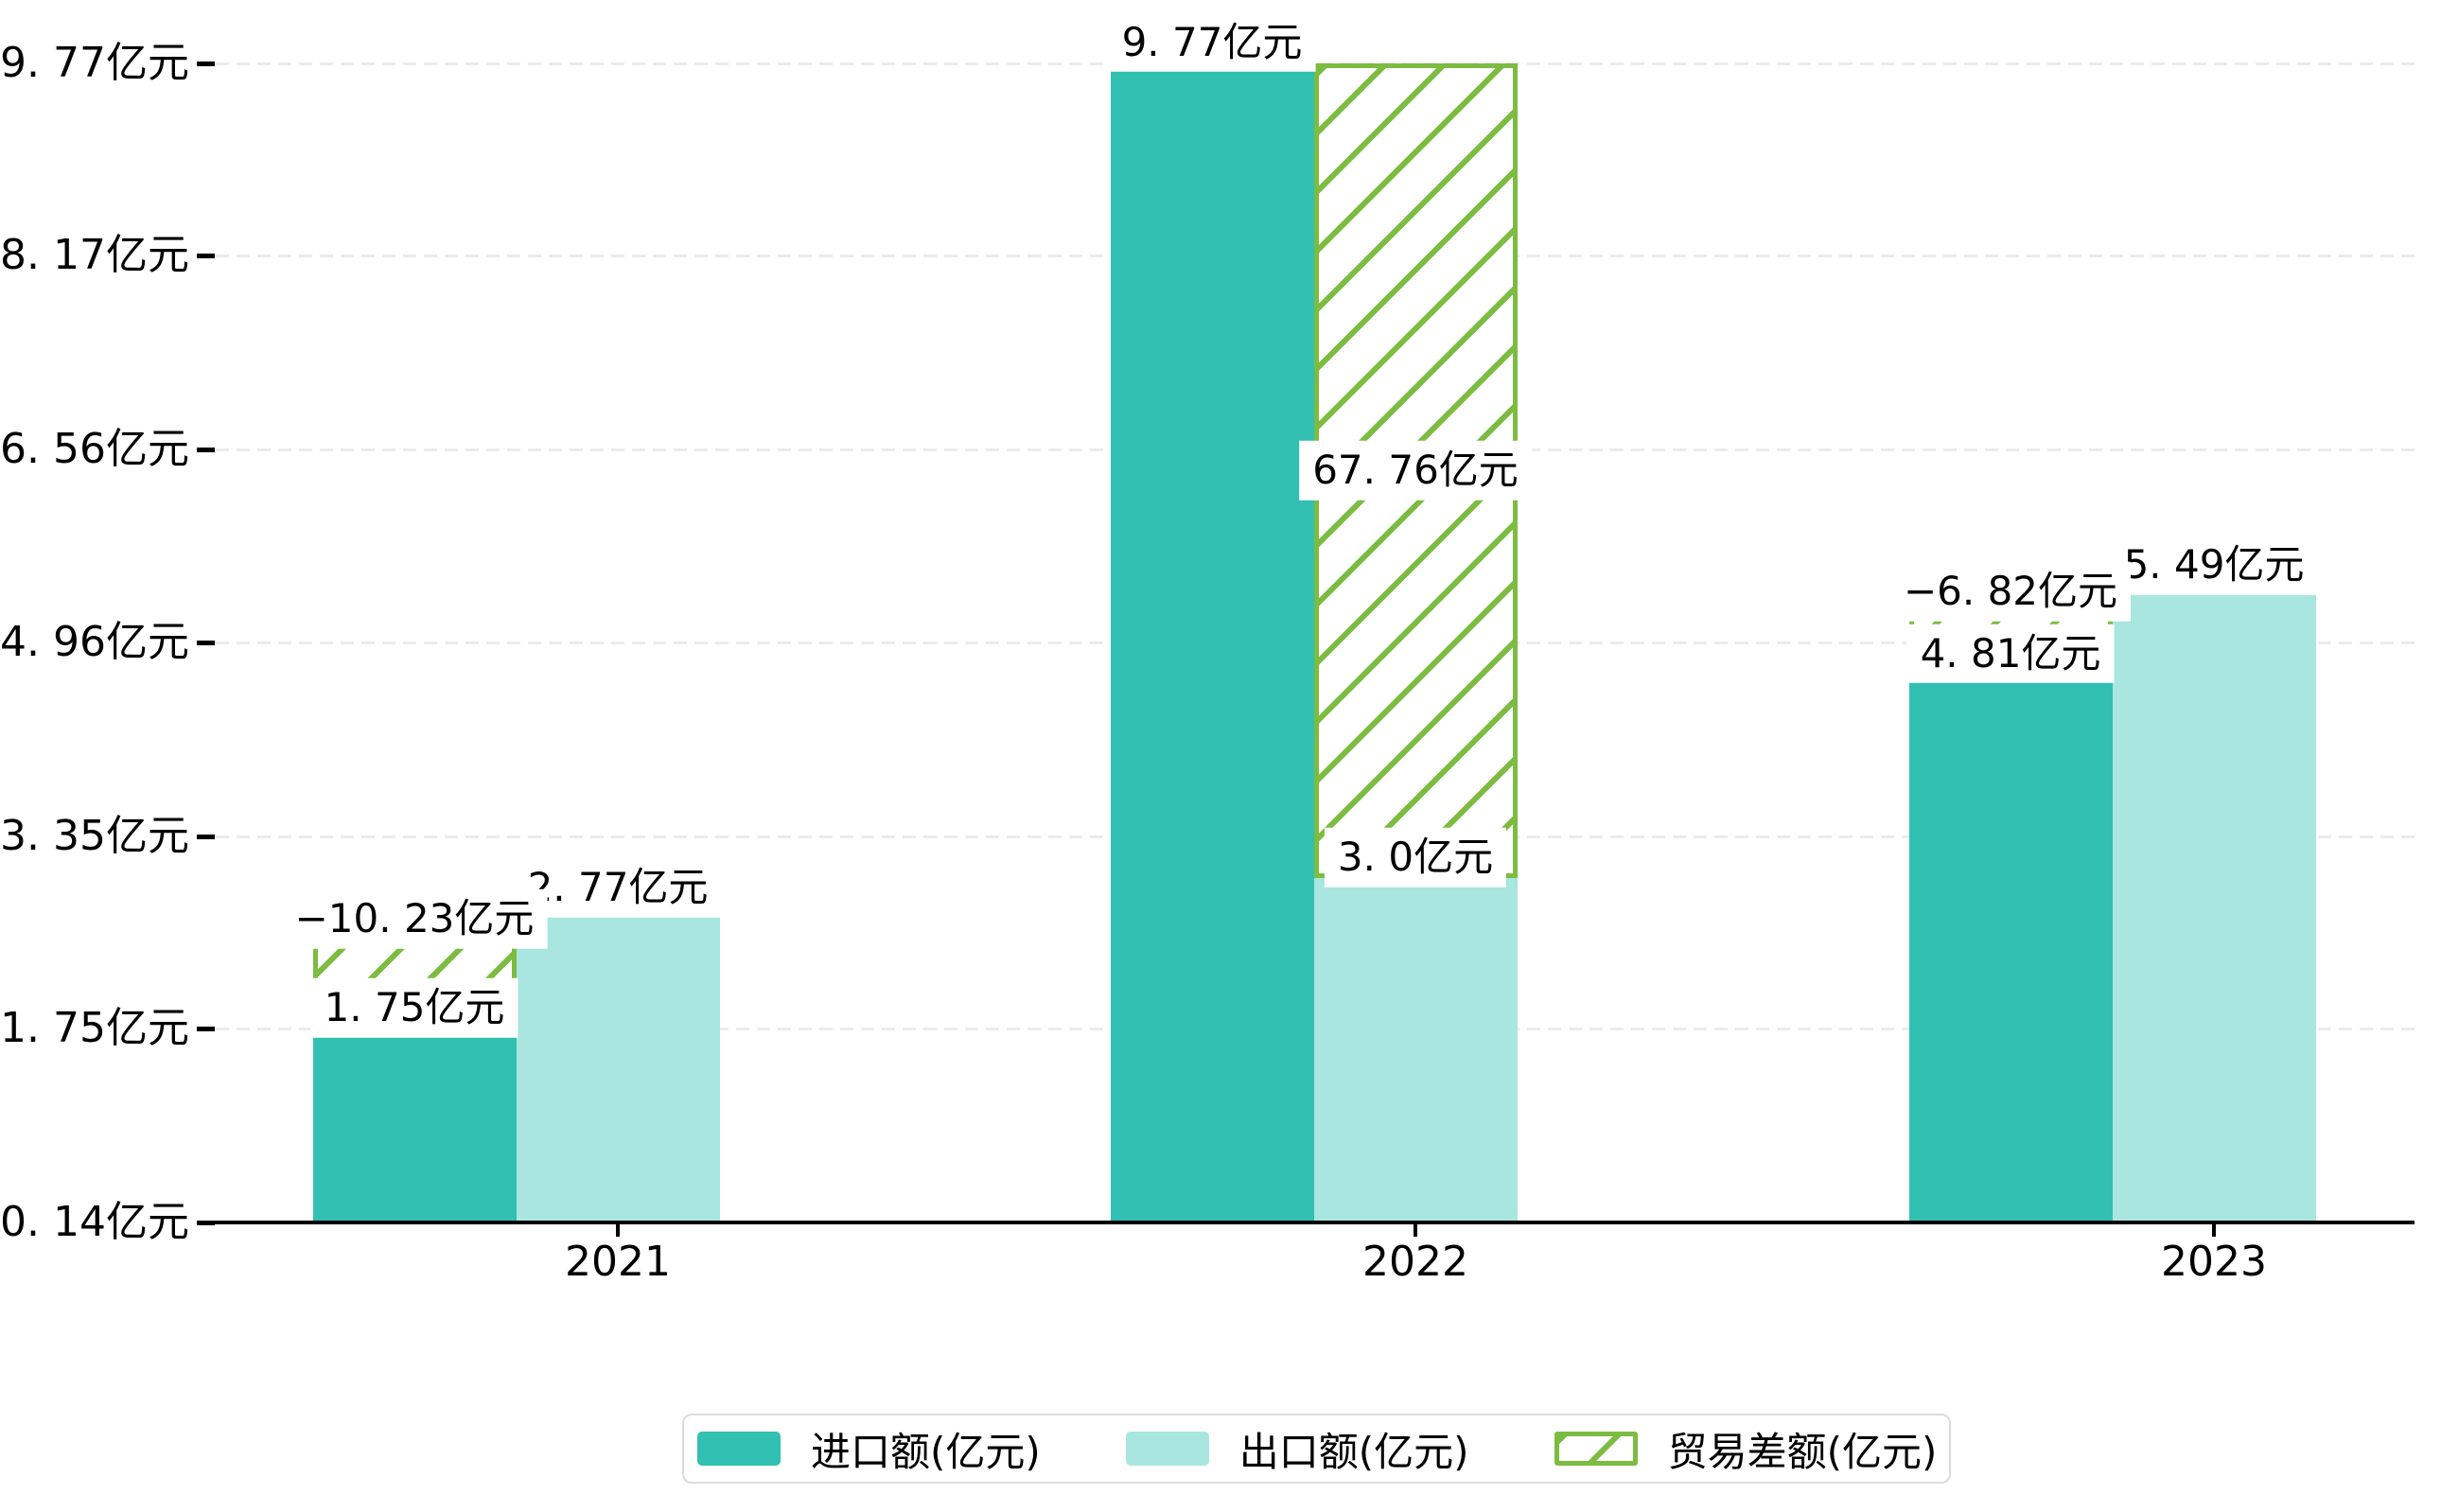 This screenshot has height=1512, width=2441. I want to click on import-value-label: 9. 77亿元, so click(1212, 42).